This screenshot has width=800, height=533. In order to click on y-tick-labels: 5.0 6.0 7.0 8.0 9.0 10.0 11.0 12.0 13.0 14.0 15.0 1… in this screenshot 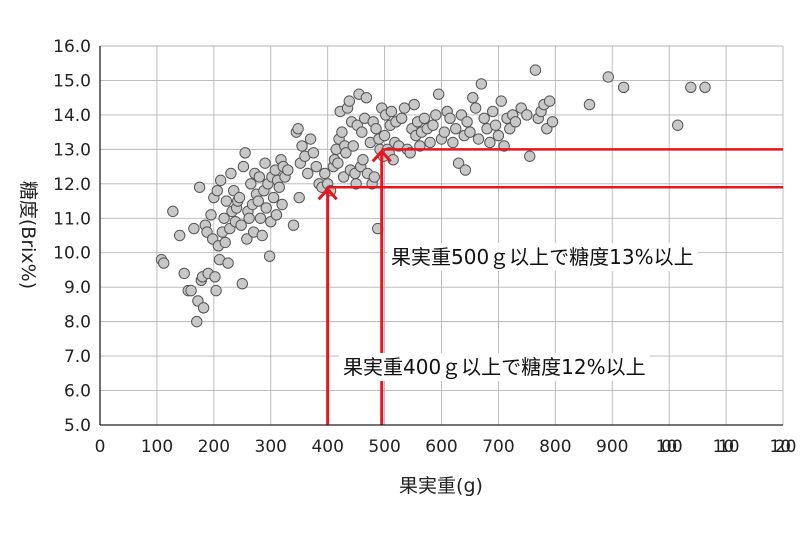, I will do `click(72, 236)`.